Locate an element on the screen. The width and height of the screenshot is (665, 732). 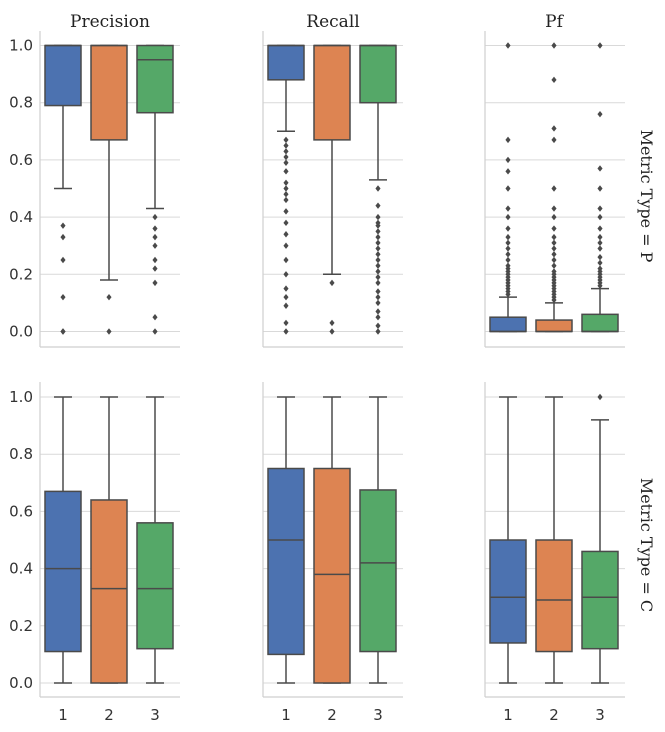
panel-r0c2-group-3-box is located at coordinates (600, 323).